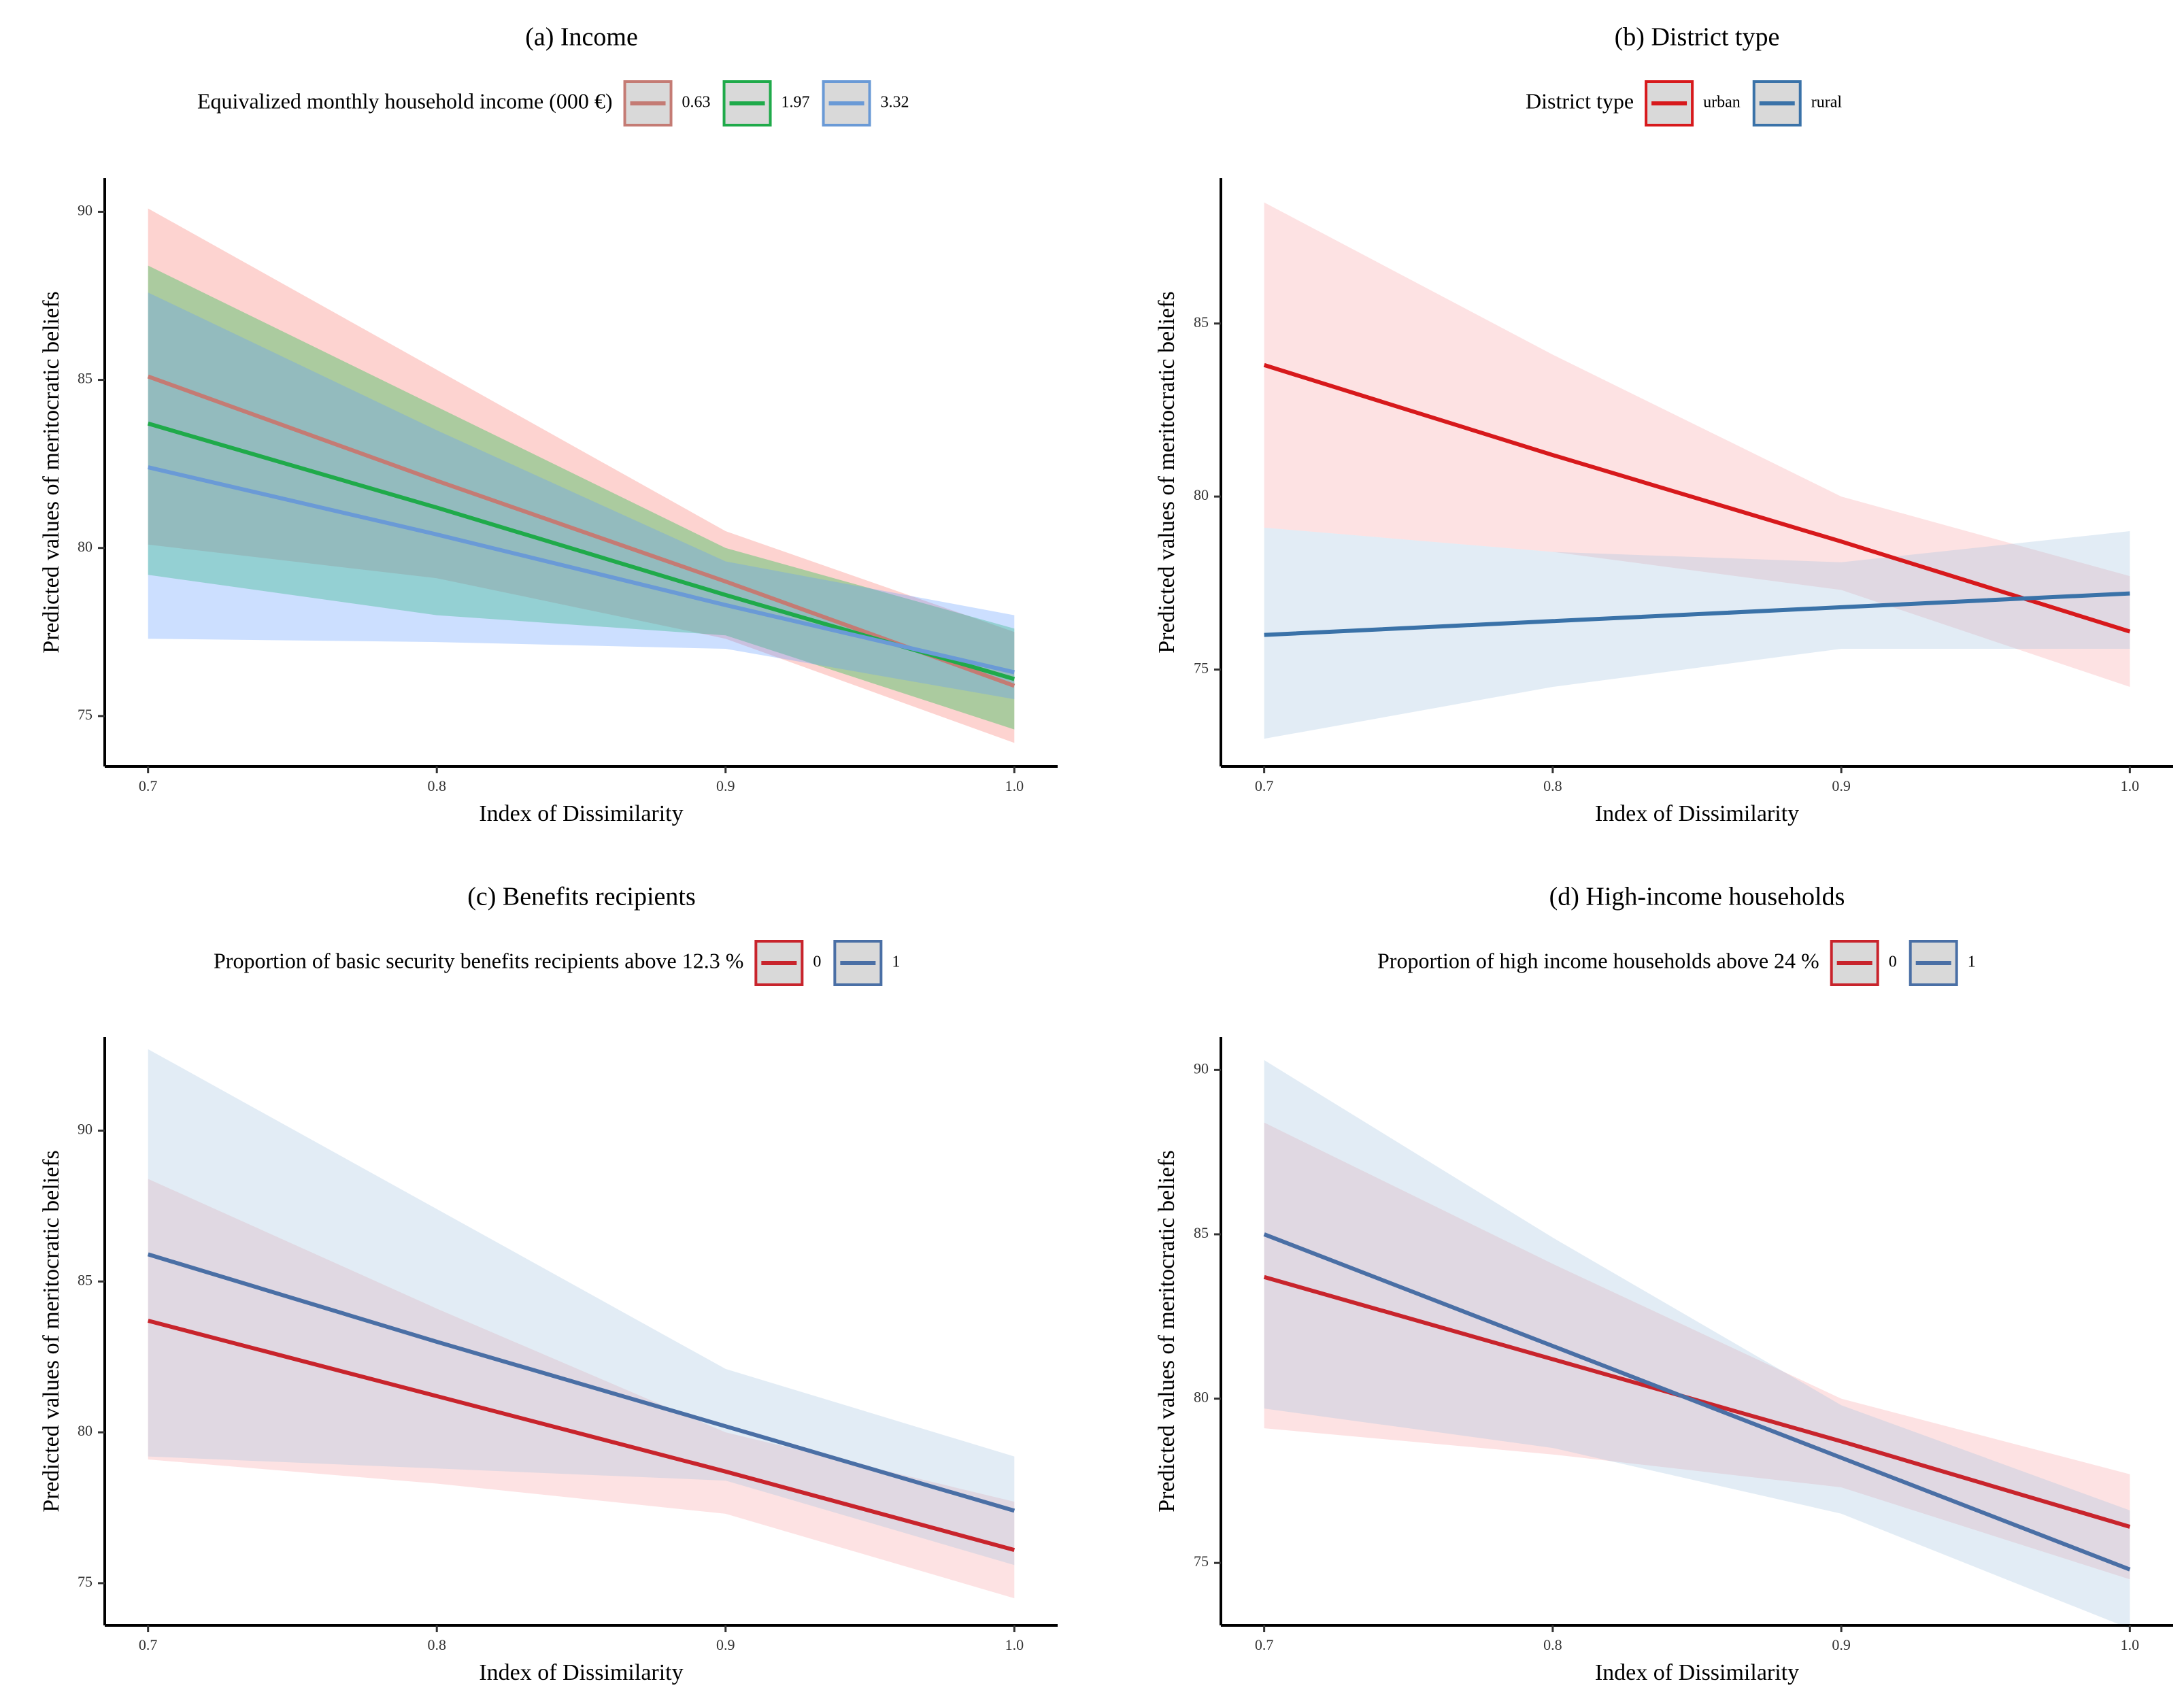 The width and height of the screenshot is (2184, 1707). What do you see at coordinates (1798, 103) in the screenshot?
I see `legend-item: rural` at bounding box center [1798, 103].